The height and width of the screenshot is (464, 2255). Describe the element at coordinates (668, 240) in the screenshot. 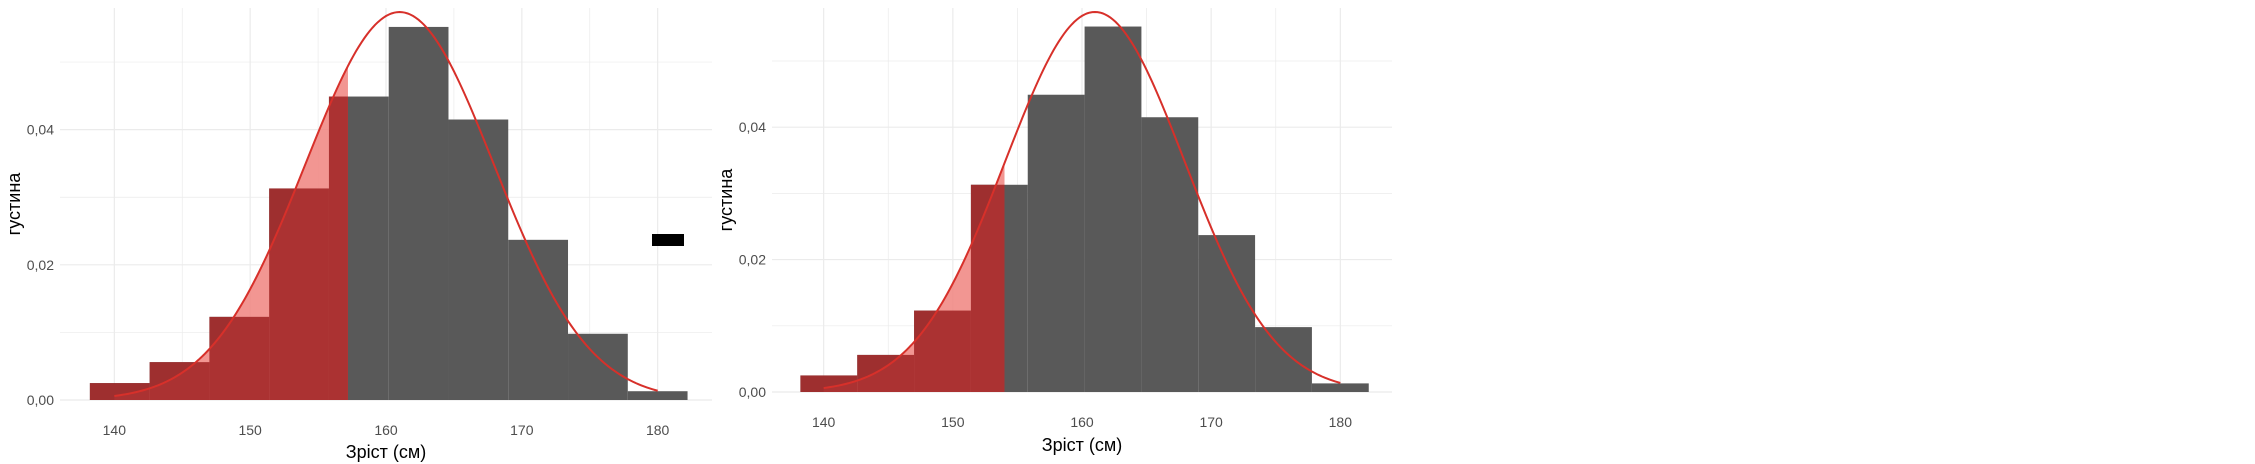

I see `legend-key-swatch` at that location.